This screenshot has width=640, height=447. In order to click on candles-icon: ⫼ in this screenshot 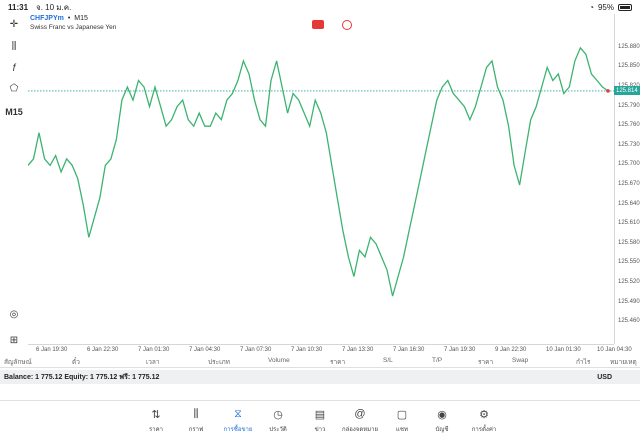, I will do `click(14, 46)`.